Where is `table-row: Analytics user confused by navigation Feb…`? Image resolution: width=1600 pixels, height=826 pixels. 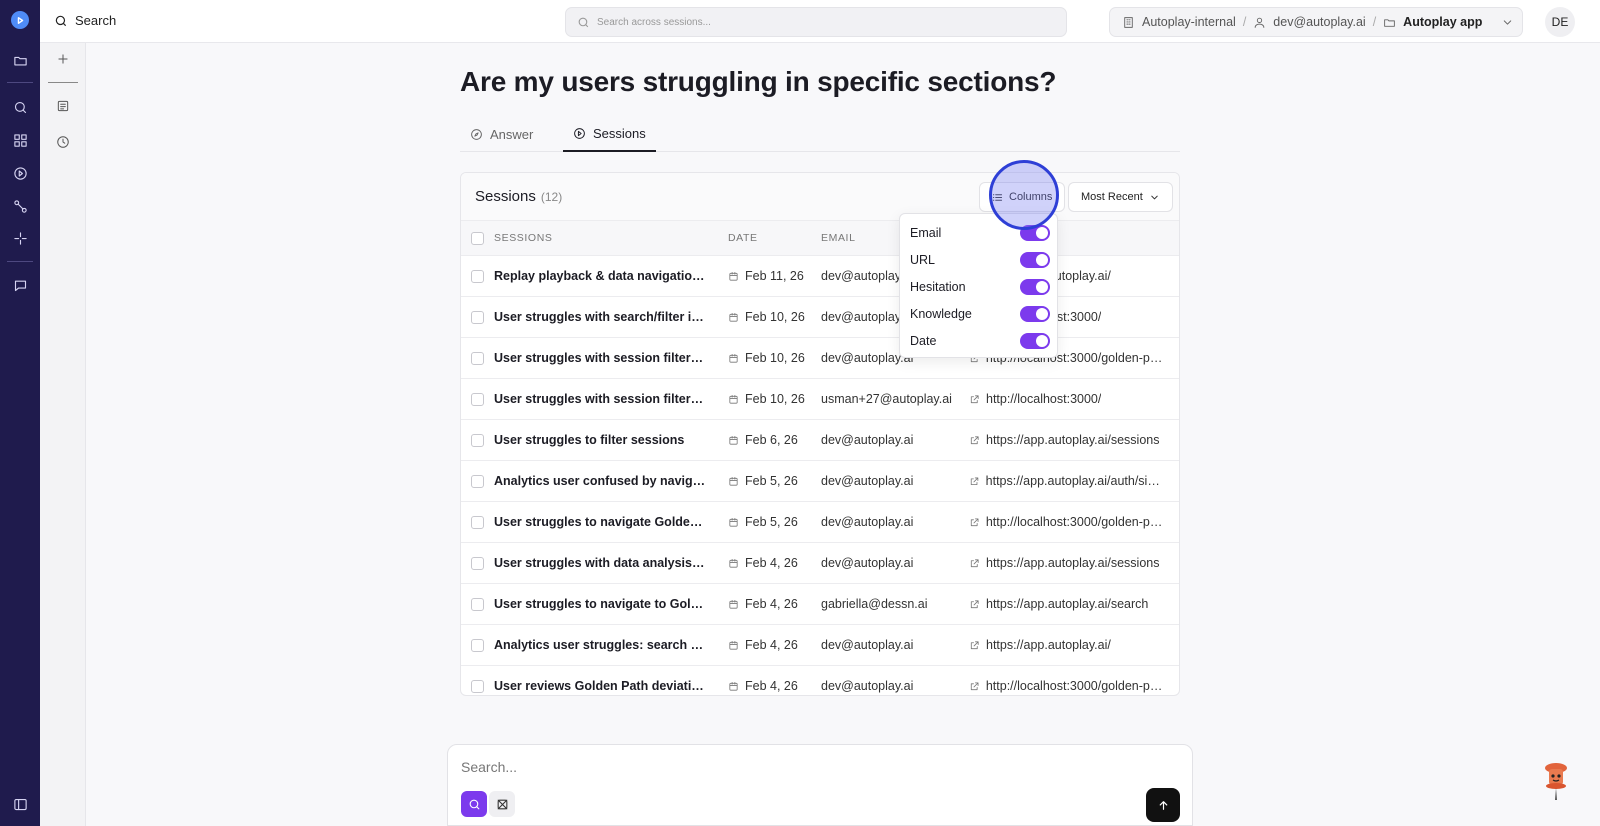 table-row: Analytics user confused by navigation Feb… is located at coordinates (820, 481).